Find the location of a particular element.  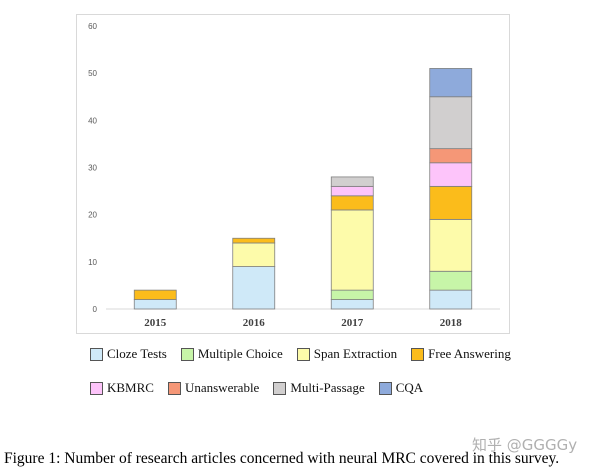

x-tick-label: 2016 is located at coordinates (254, 323).